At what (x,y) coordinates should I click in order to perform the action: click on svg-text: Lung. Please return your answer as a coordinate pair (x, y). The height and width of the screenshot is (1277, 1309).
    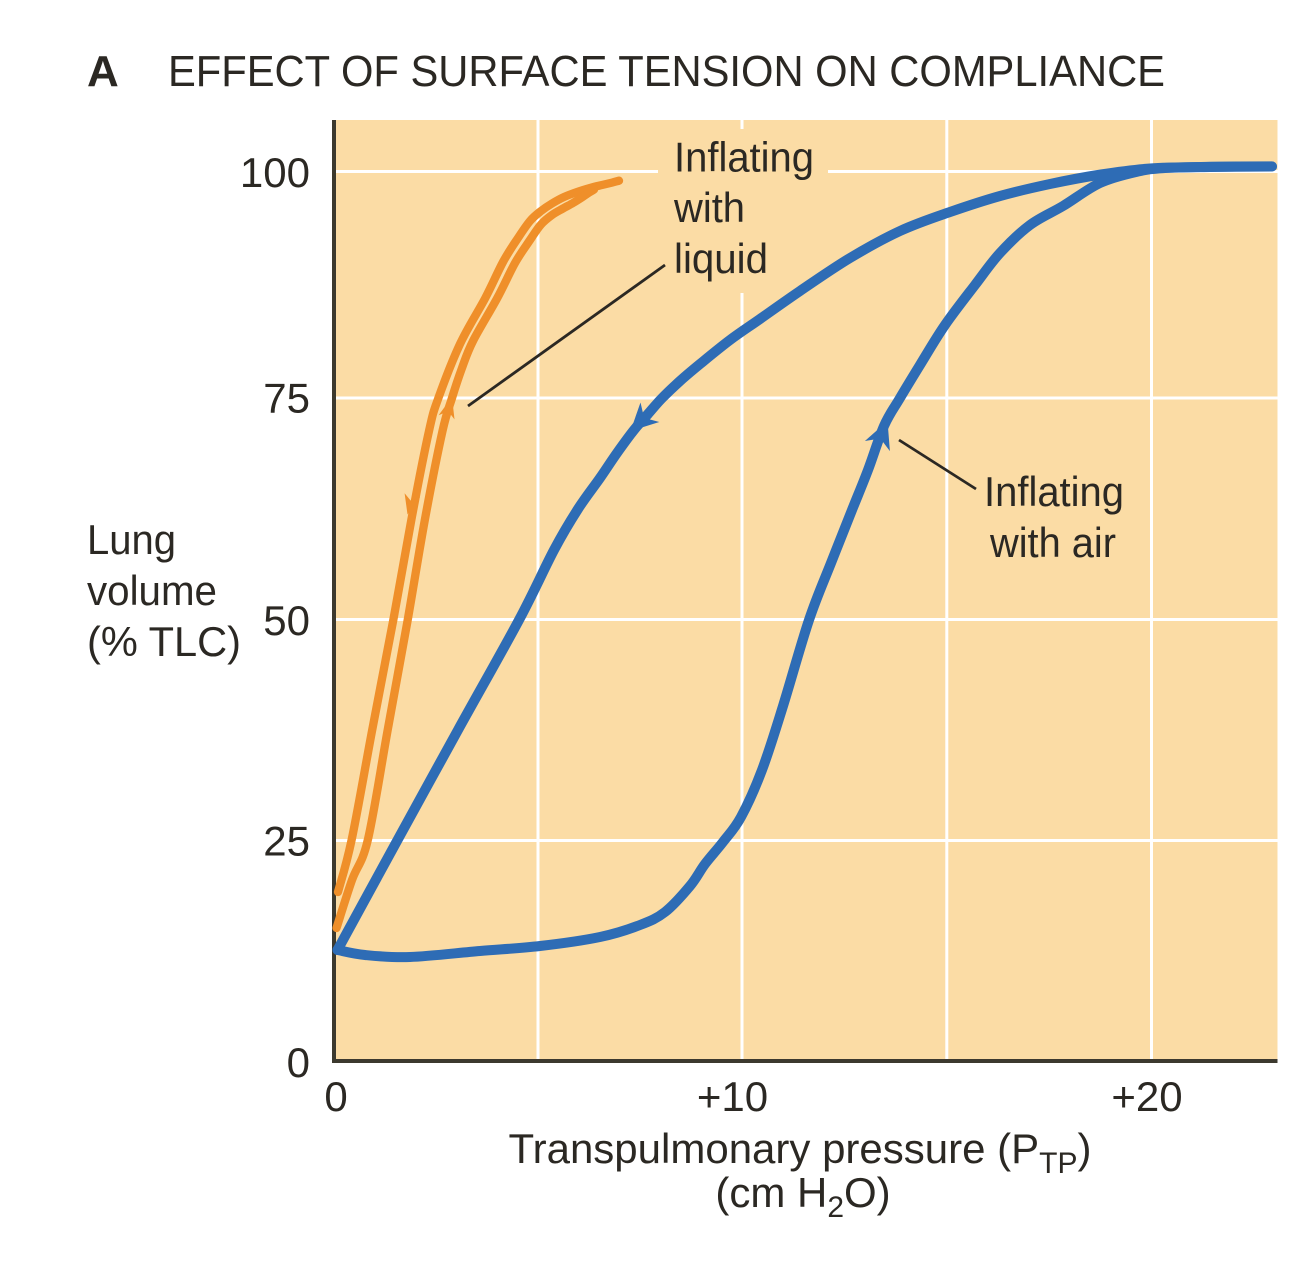
    Looking at the image, I should click on (131, 539).